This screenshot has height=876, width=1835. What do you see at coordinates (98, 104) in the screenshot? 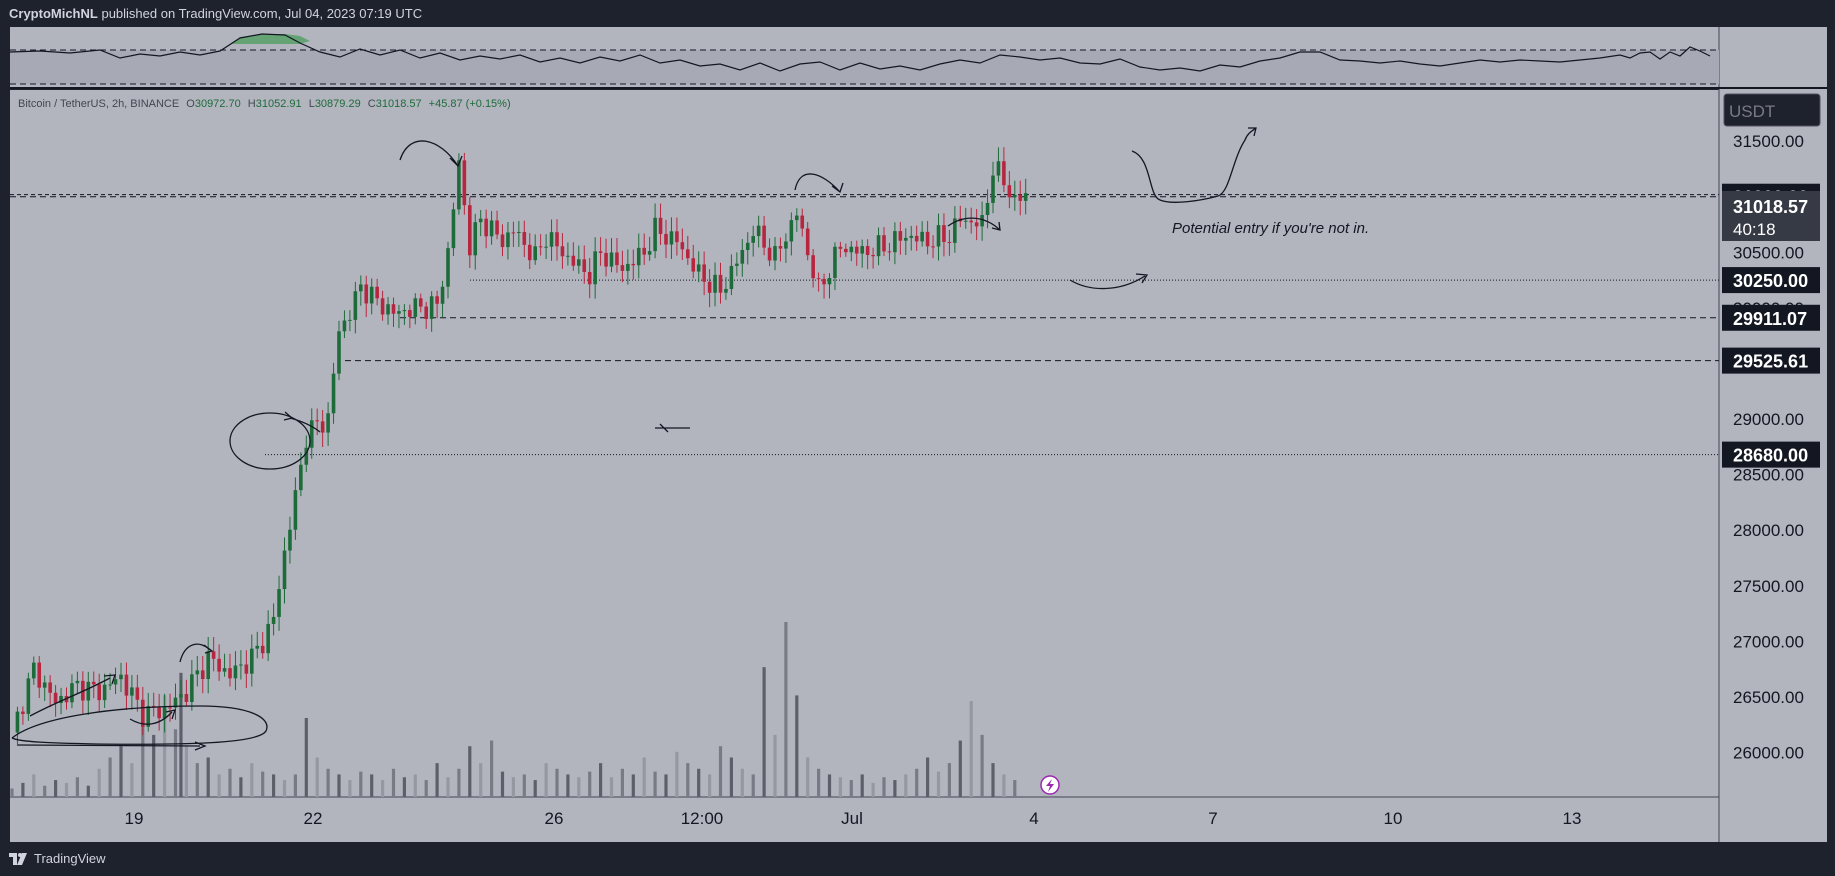
I see `legend-symbol: Bitcoin / TetherUS, 2h, BINANCE` at bounding box center [98, 104].